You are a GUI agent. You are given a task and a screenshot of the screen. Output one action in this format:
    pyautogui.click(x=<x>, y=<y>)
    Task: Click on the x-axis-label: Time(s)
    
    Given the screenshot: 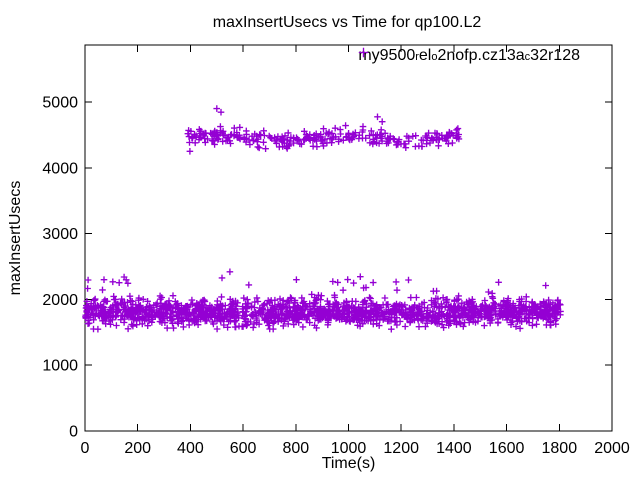 What is the action you would take?
    pyautogui.click(x=348, y=463)
    